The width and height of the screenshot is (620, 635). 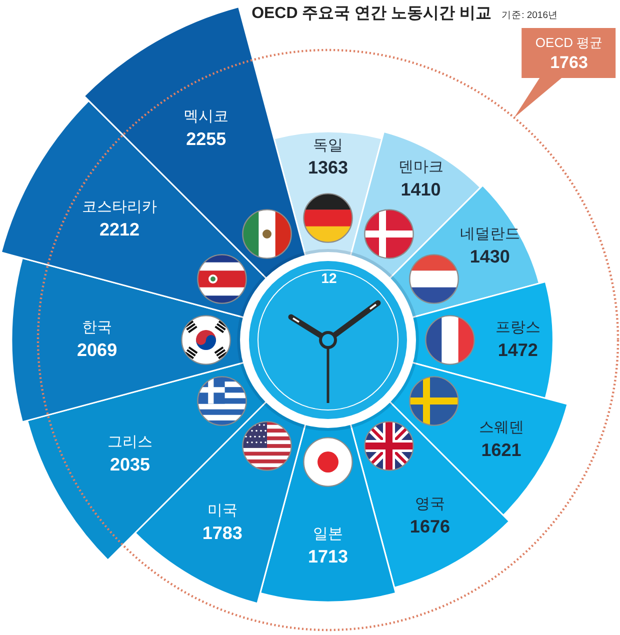 What do you see at coordinates (328, 168) in the screenshot?
I see `data-label: 1363` at bounding box center [328, 168].